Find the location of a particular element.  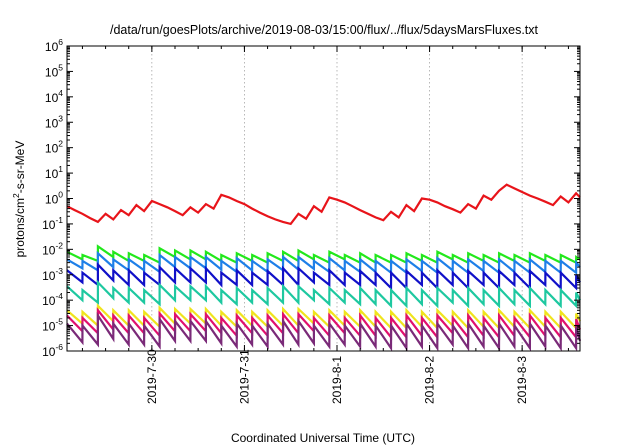

x-tick-label: 2019-8-2 is located at coordinates (430, 380).